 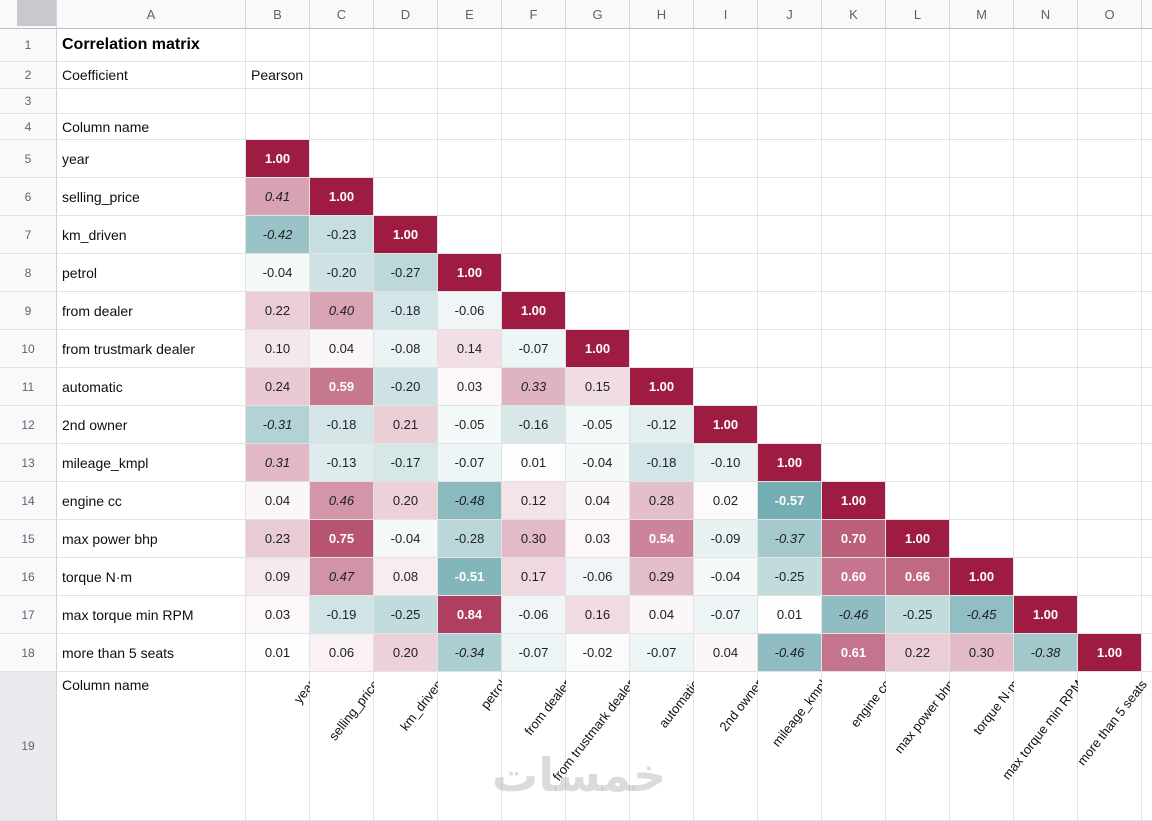 What do you see at coordinates (278, 45) in the screenshot?
I see `cell-B1` at bounding box center [278, 45].